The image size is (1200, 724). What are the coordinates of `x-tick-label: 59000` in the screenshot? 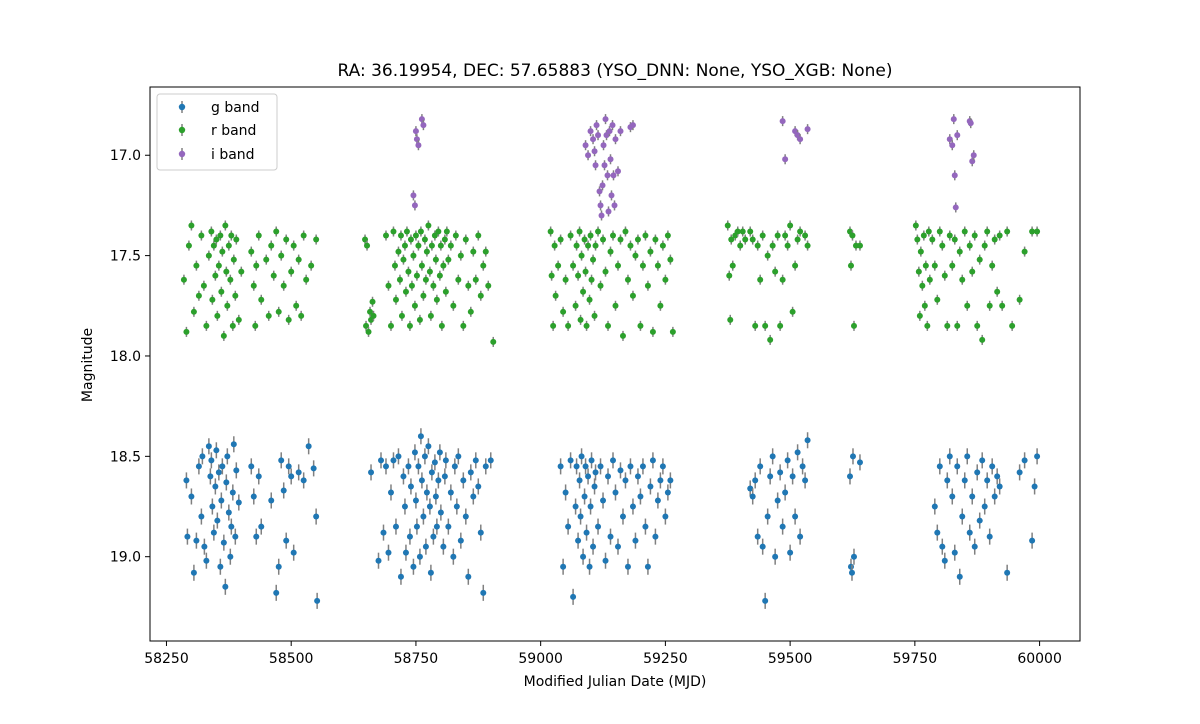 It's located at (540, 659).